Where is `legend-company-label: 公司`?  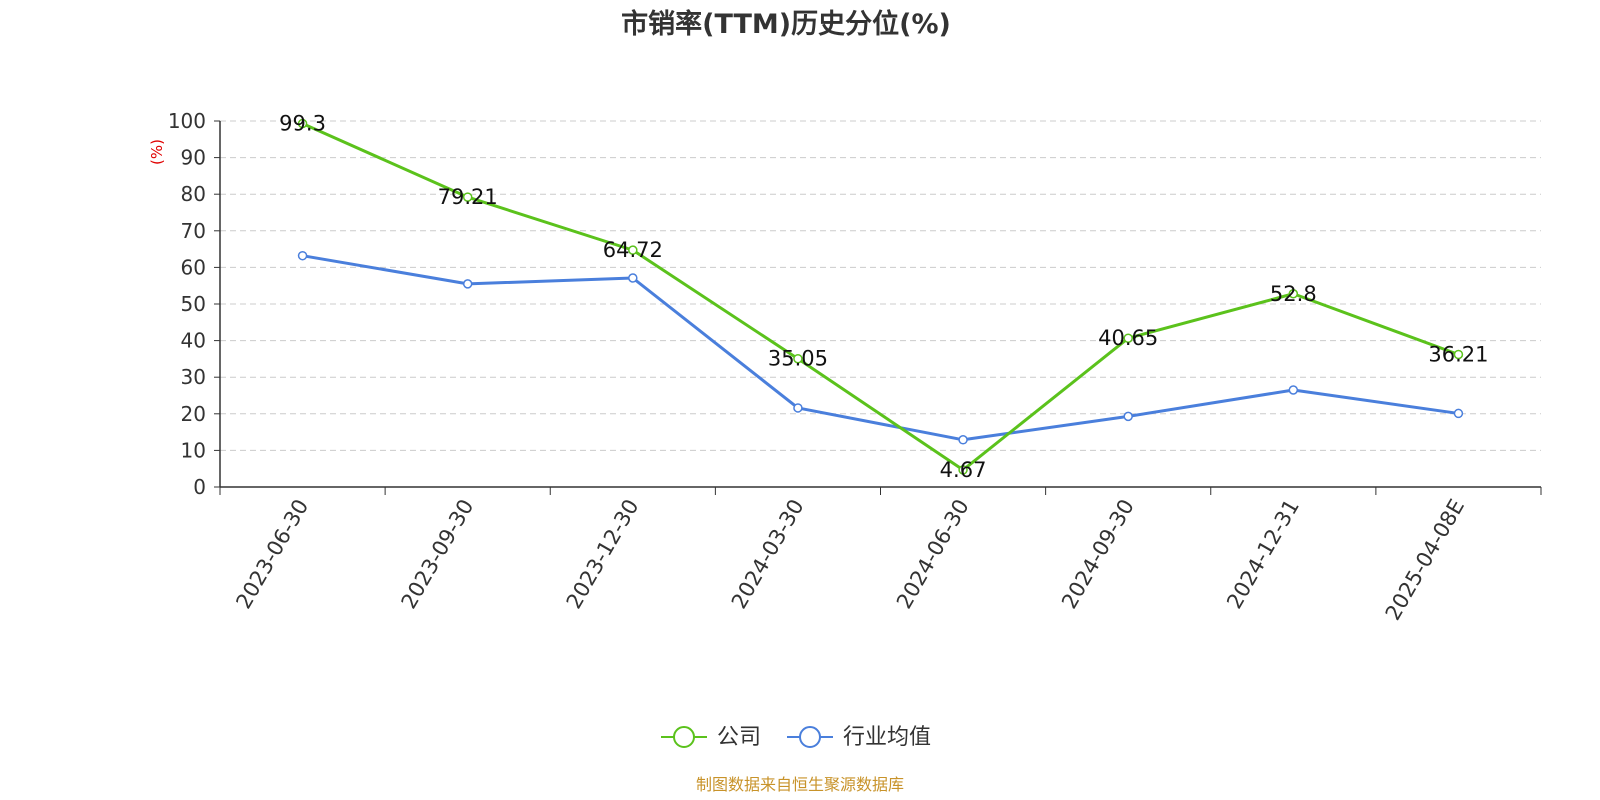 legend-company-label: 公司 is located at coordinates (739, 737).